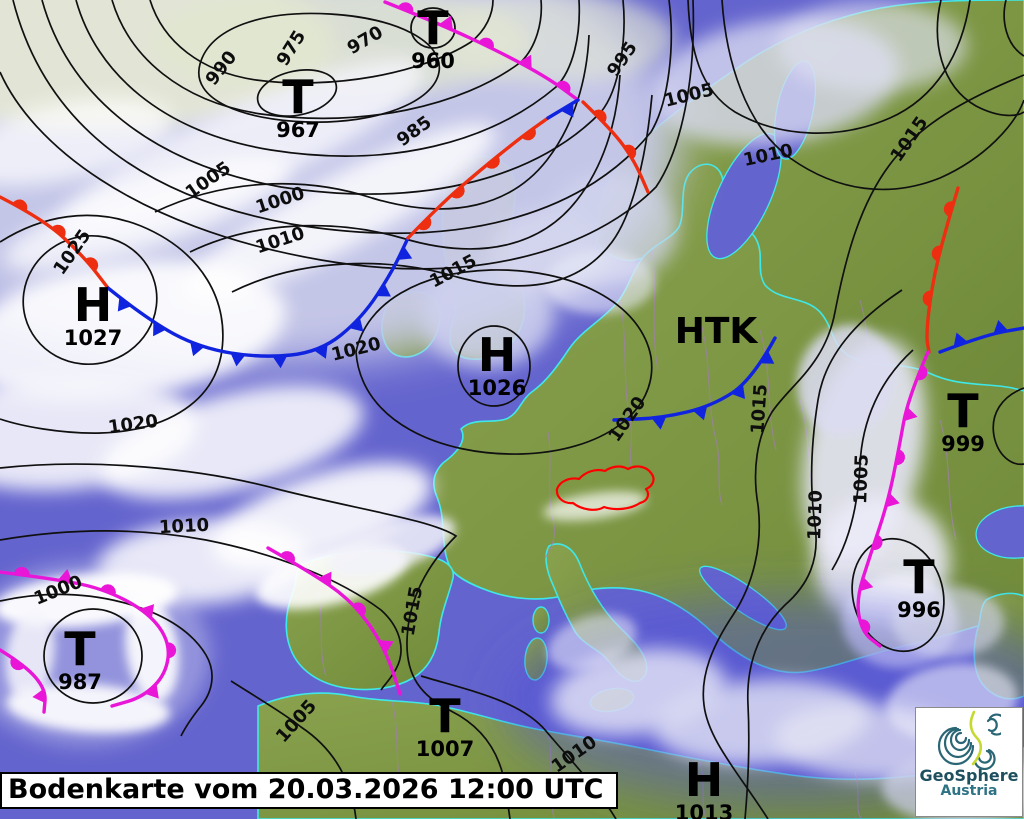 Image resolution: width=1024 pixels, height=819 pixels. I want to click on geosphere-swirl-icon, so click(969, 740).